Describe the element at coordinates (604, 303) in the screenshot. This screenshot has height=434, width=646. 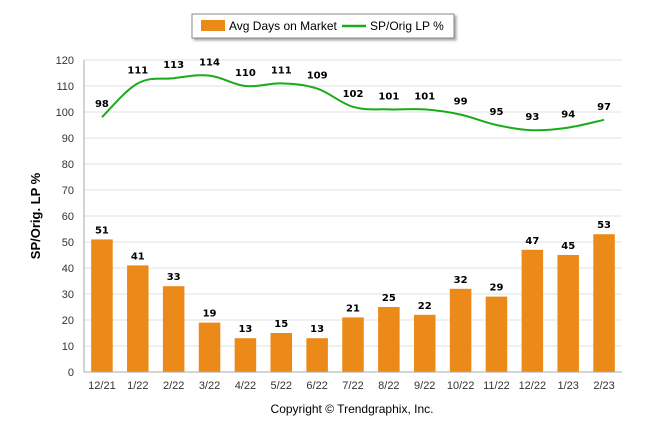
I see `bar-2/23` at that location.